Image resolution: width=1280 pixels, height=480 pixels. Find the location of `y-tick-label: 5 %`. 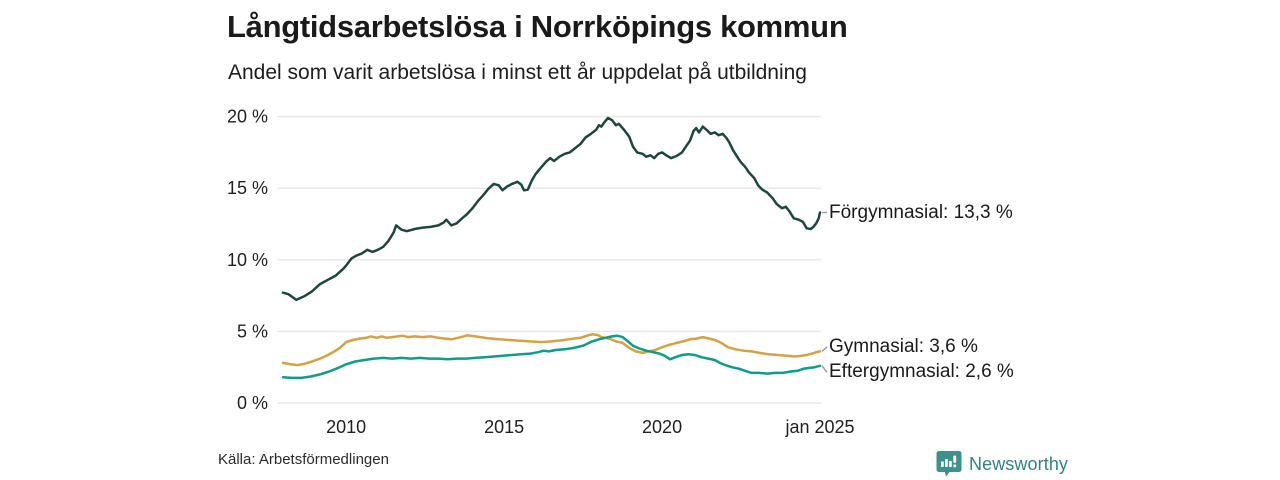

y-tick-label: 5 % is located at coordinates (252, 331).